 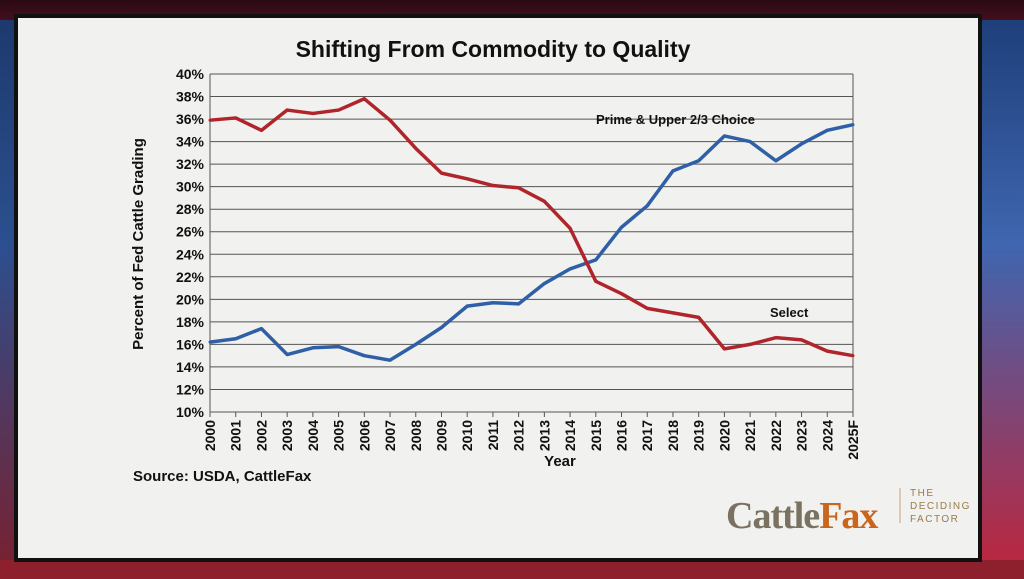 I want to click on y-tick-label: 22%, so click(x=190, y=277).